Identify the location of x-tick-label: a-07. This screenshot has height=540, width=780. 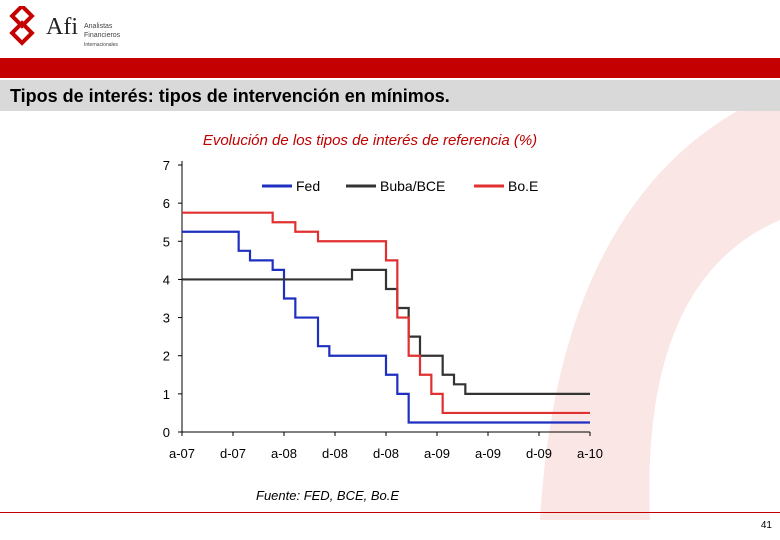
(182, 453).